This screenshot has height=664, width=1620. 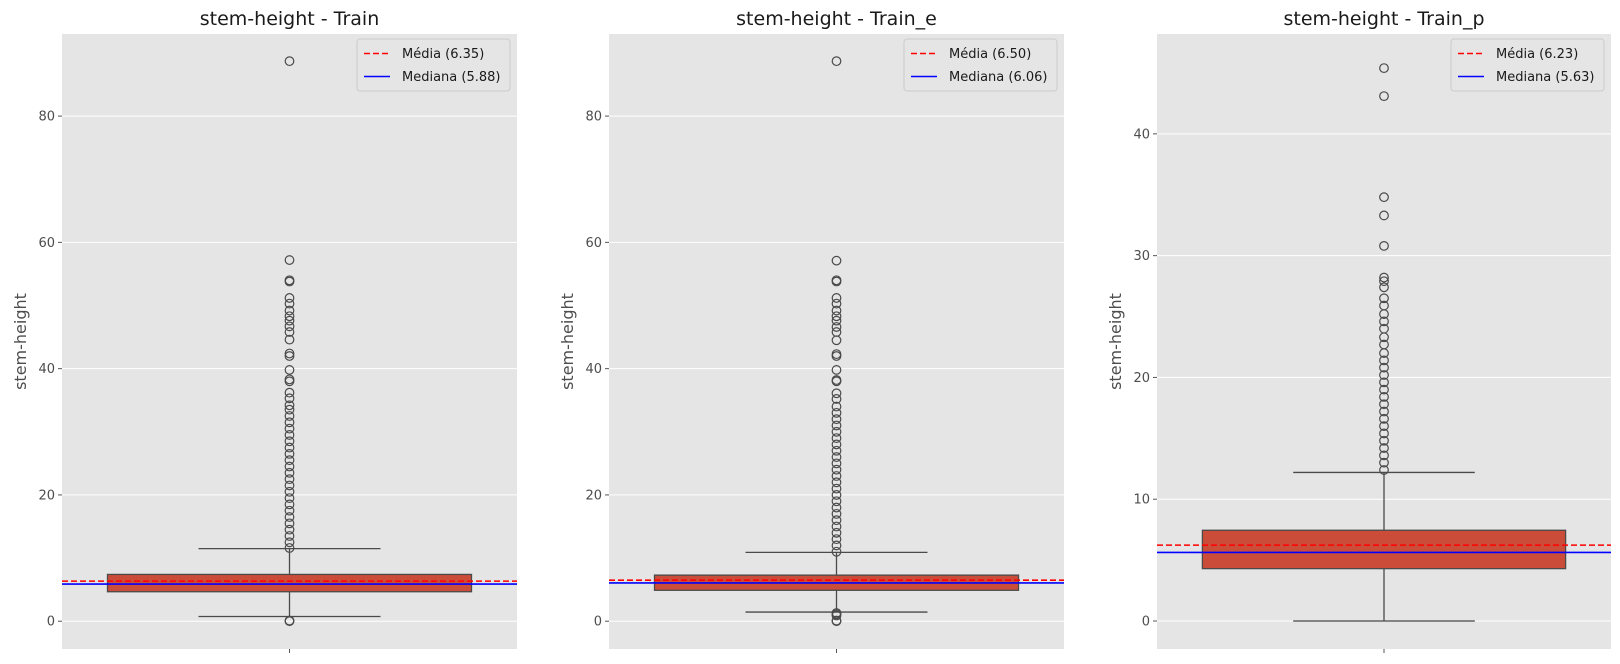 I want to click on y-tick-label: 0, so click(x=51, y=622).